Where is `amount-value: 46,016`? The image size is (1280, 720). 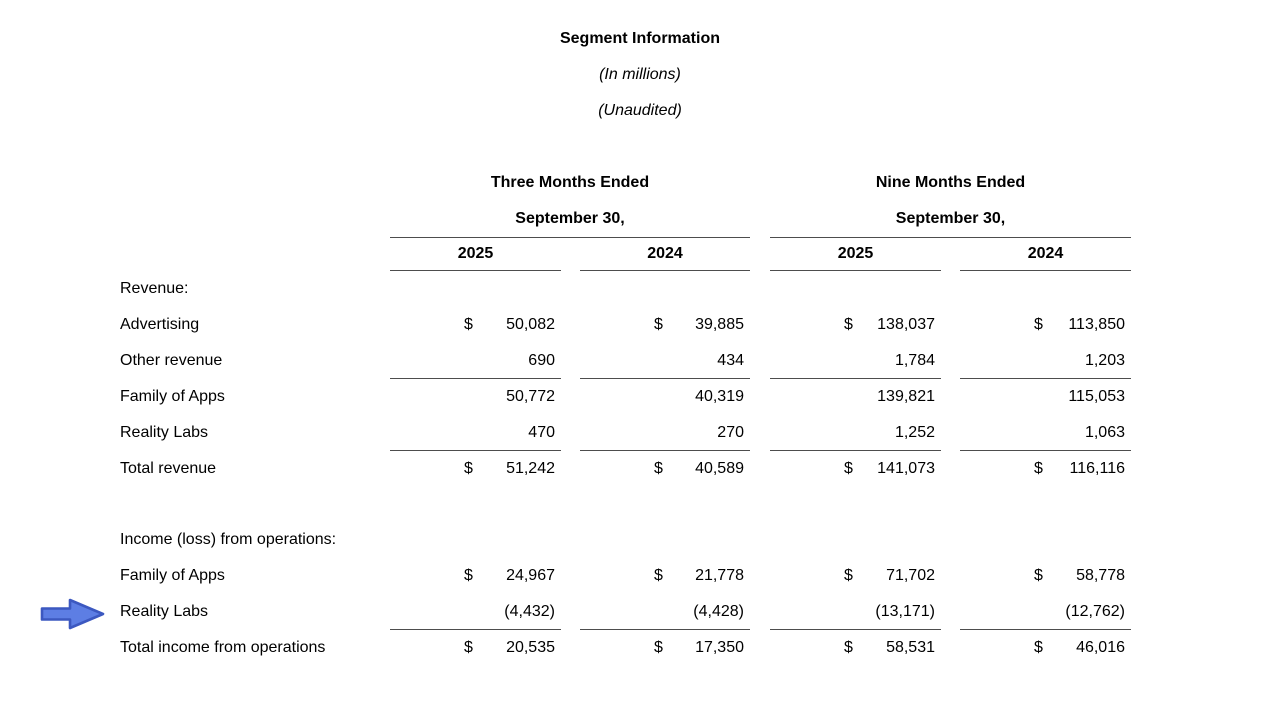
amount-value: 46,016 is located at coordinates (1100, 647).